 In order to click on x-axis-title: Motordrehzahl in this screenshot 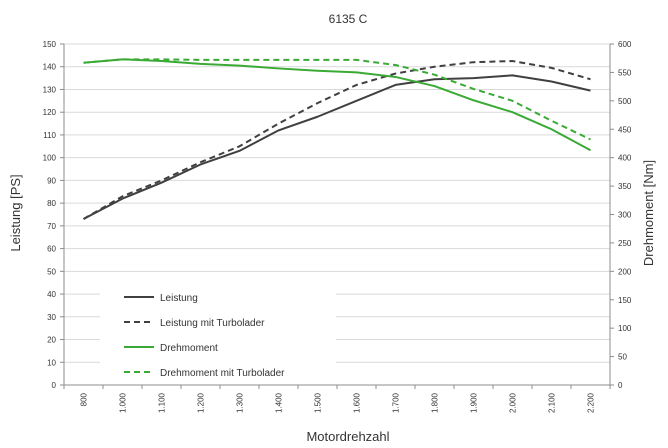, I will do `click(347, 436)`.